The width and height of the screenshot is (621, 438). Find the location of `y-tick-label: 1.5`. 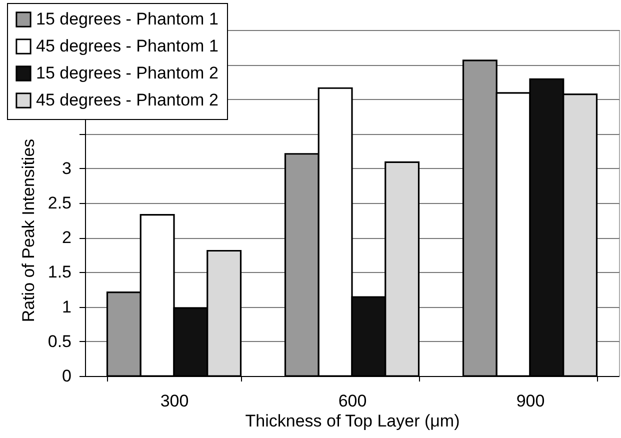

y-tick-label: 1.5 is located at coordinates (60, 272).